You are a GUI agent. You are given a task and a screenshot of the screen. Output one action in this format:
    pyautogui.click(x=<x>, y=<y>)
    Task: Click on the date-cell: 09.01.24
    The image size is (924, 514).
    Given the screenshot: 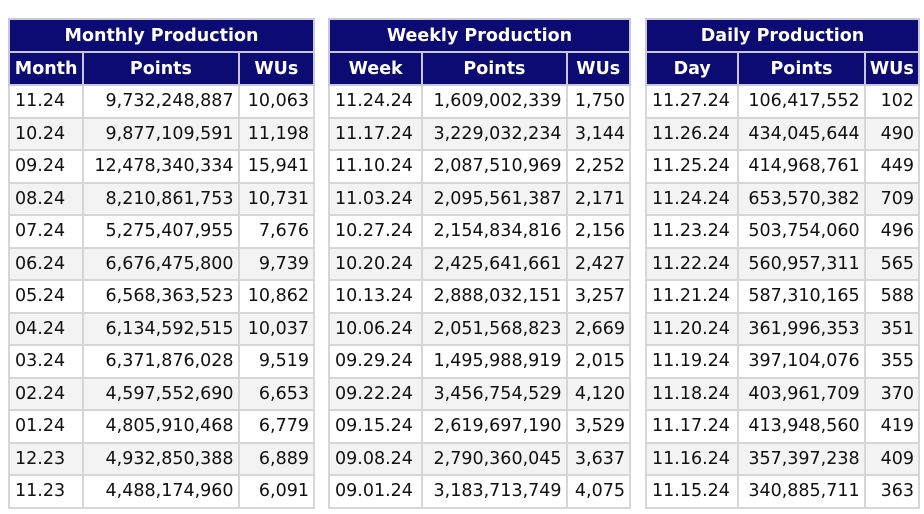 What is the action you would take?
    pyautogui.click(x=375, y=491)
    